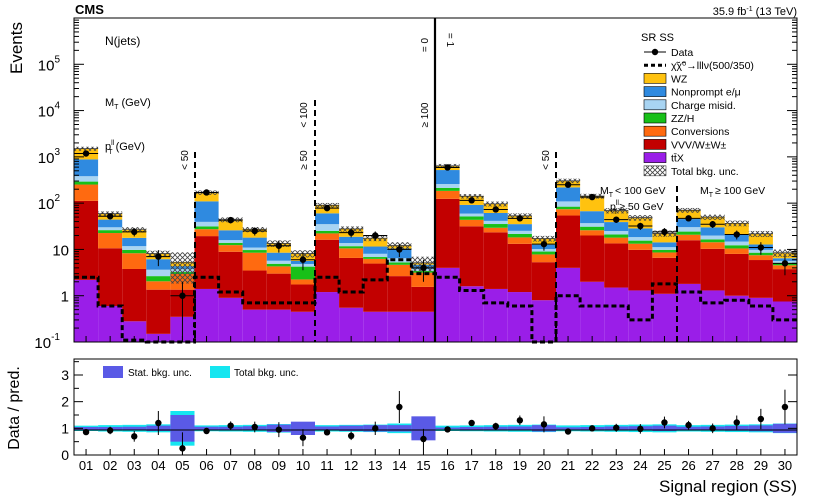 The image size is (830, 501). Describe the element at coordinates (568, 465) in the screenshot. I see `x-tick-label: 21` at that location.